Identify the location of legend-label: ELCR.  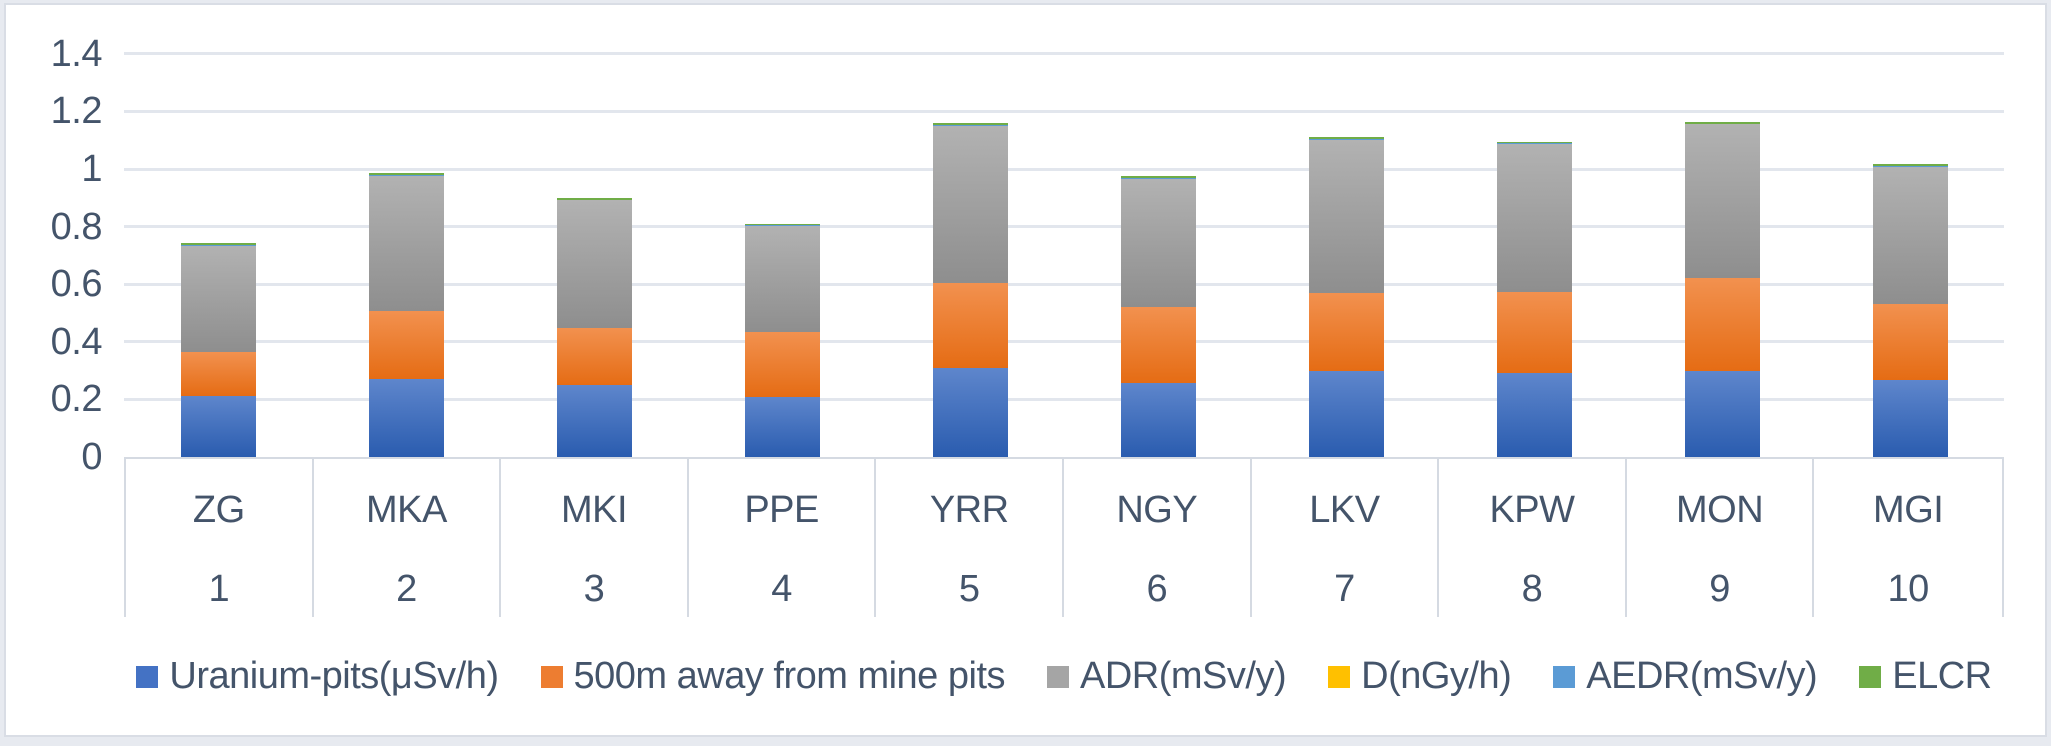
(1942, 676).